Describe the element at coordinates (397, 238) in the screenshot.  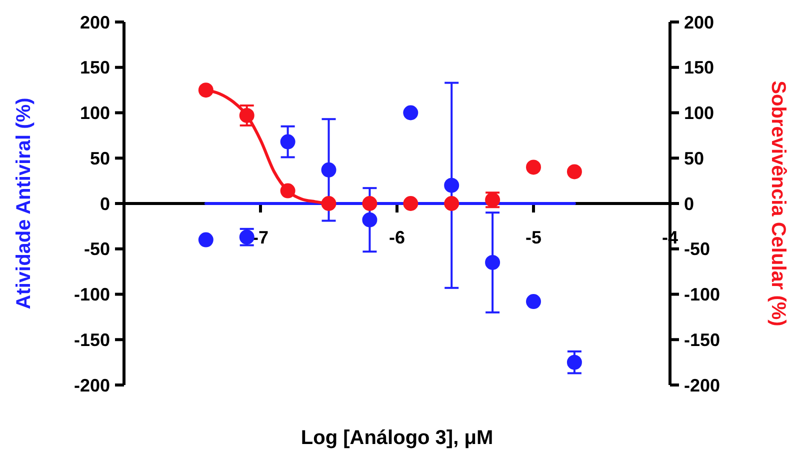
I see `x-tick-label: -6` at that location.